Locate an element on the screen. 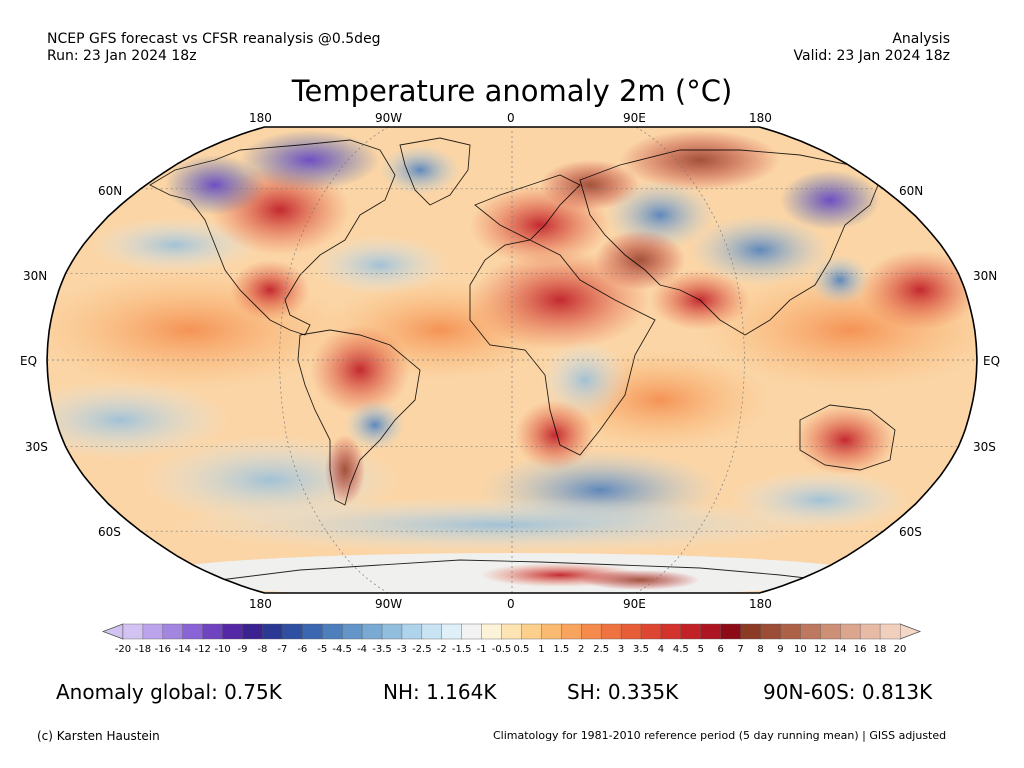  north-america-coast is located at coordinates (272, 237).